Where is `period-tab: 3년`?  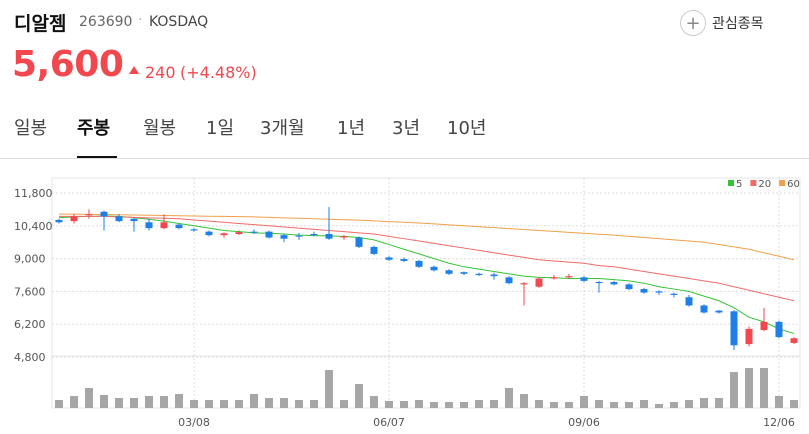 period-tab: 3년 is located at coordinates (406, 128).